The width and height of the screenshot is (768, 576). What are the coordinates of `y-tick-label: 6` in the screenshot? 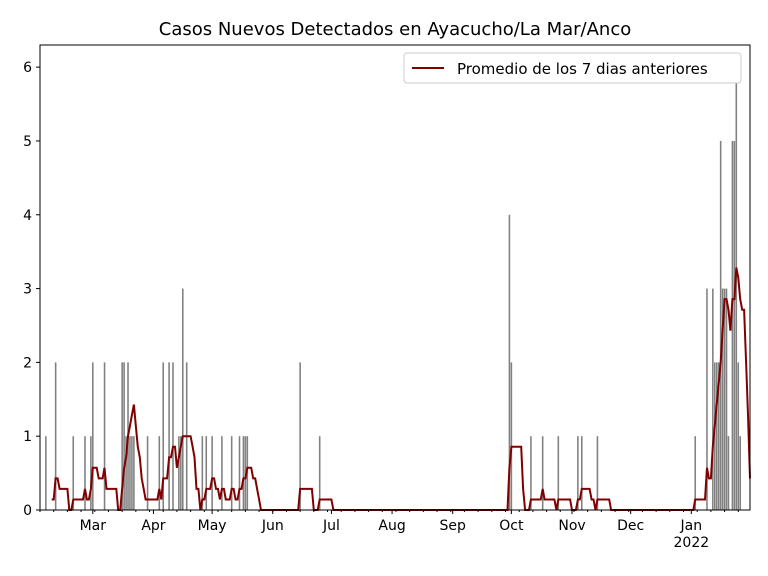 It's located at (27, 68).